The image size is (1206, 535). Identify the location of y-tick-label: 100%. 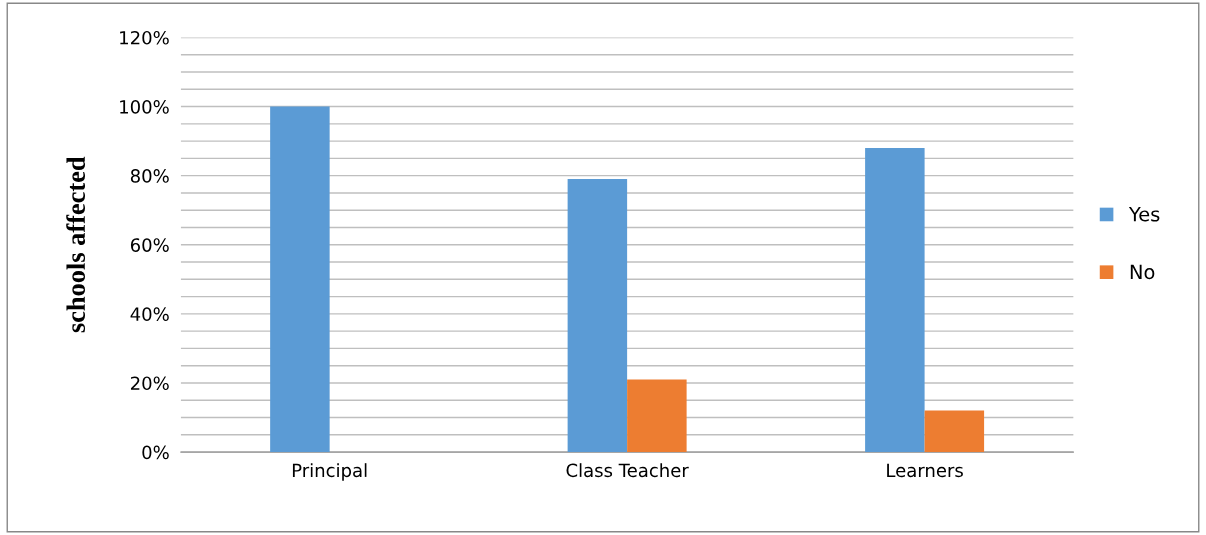
(144, 107).